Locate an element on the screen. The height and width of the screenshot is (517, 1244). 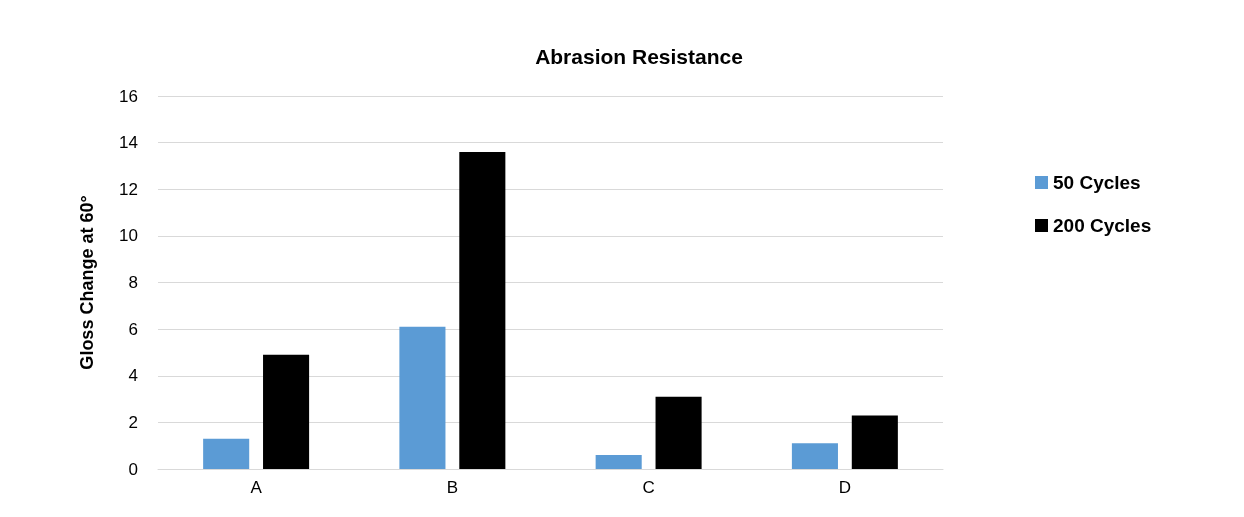
y-tick-label: 12 is located at coordinates (128, 189).